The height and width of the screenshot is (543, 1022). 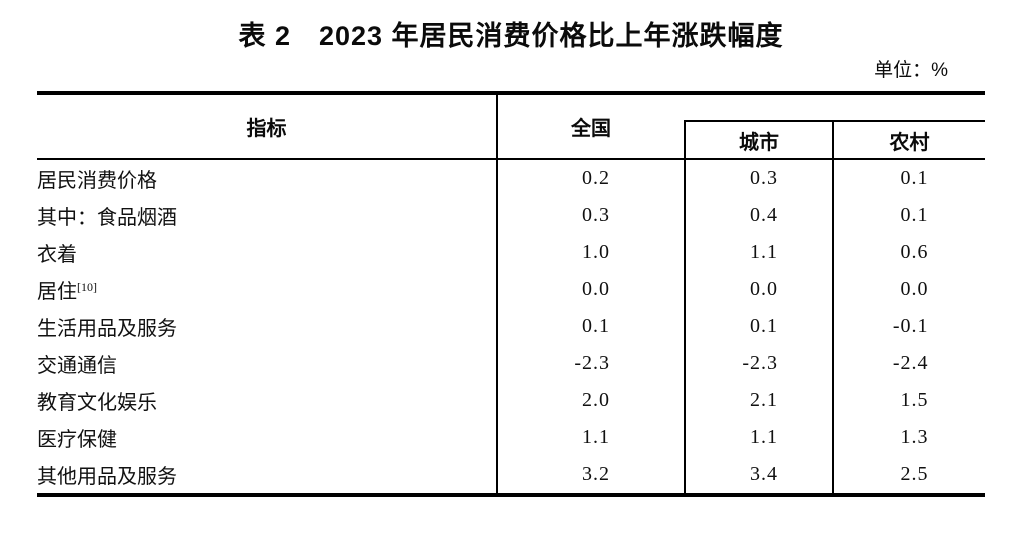 I want to click on indicator-cell: 生活用品及服务, so click(x=267, y=326).